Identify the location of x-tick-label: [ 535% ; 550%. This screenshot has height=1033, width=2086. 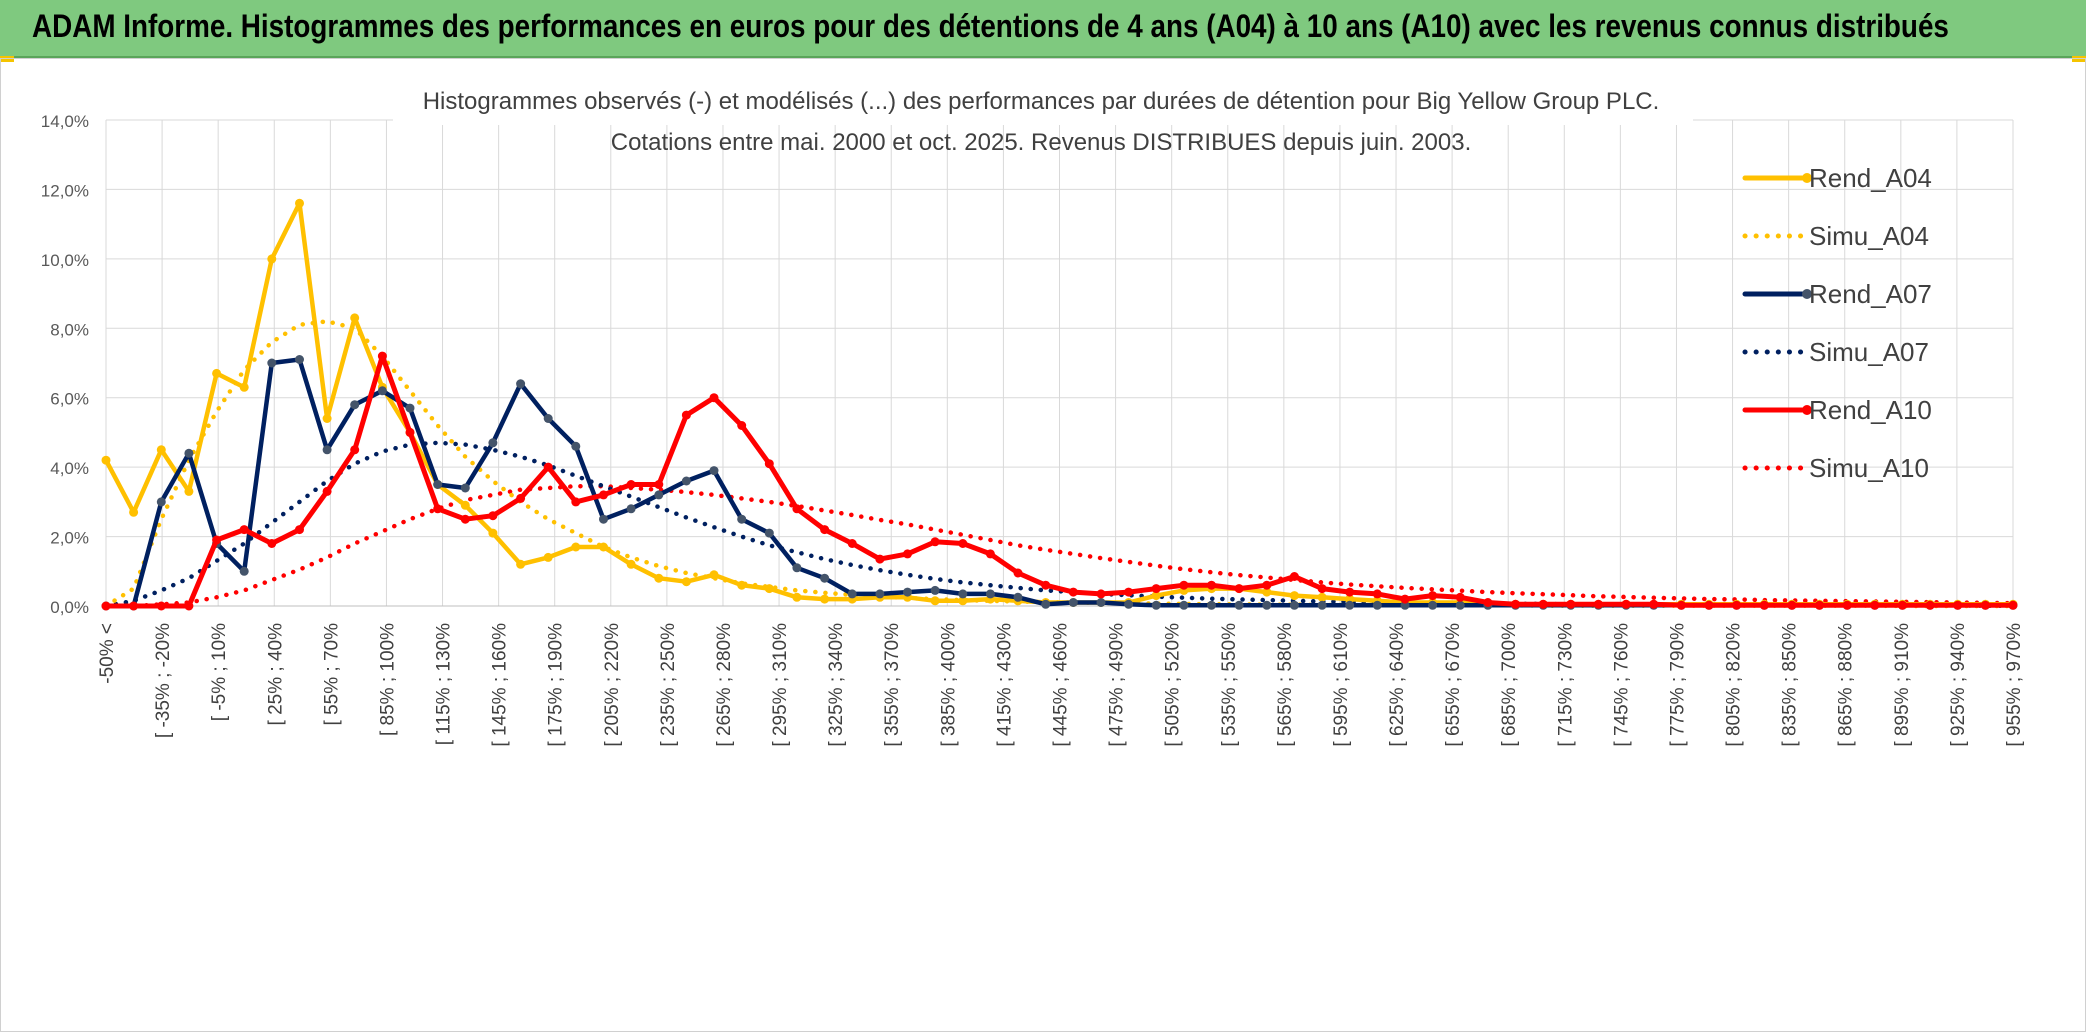
(1229, 685).